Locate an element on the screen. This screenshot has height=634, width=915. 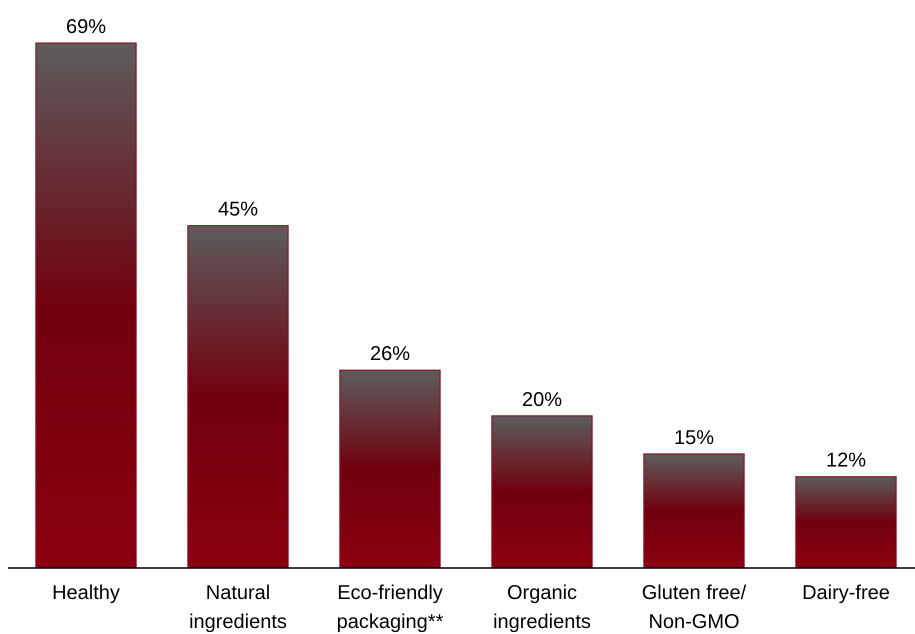
data-label: 26% is located at coordinates (390, 354).